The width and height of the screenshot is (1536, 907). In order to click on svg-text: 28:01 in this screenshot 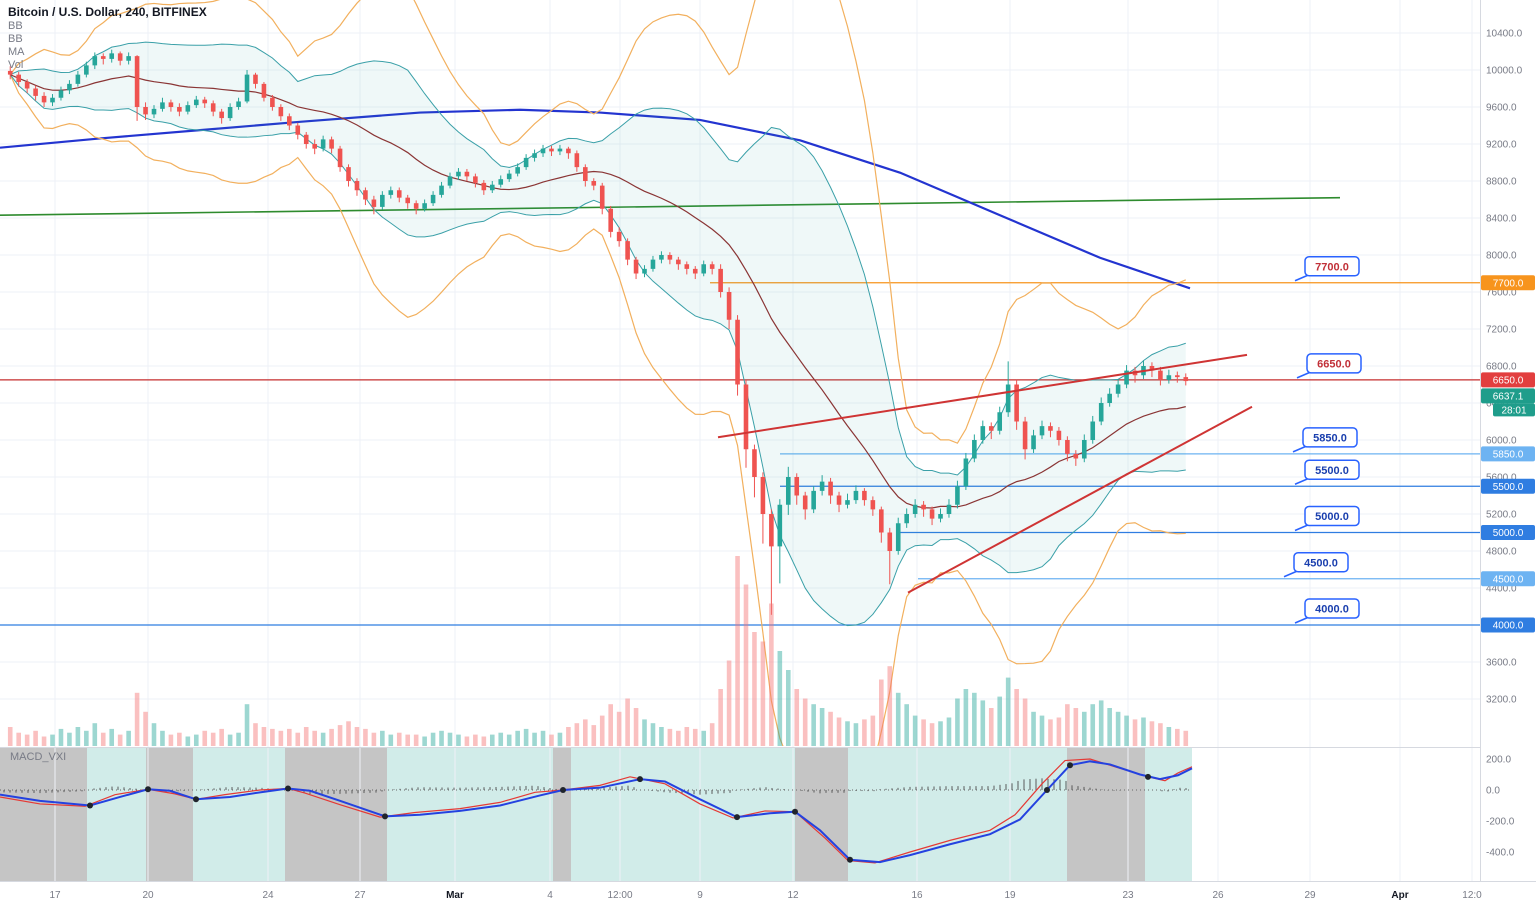, I will do `click(1513, 410)`.